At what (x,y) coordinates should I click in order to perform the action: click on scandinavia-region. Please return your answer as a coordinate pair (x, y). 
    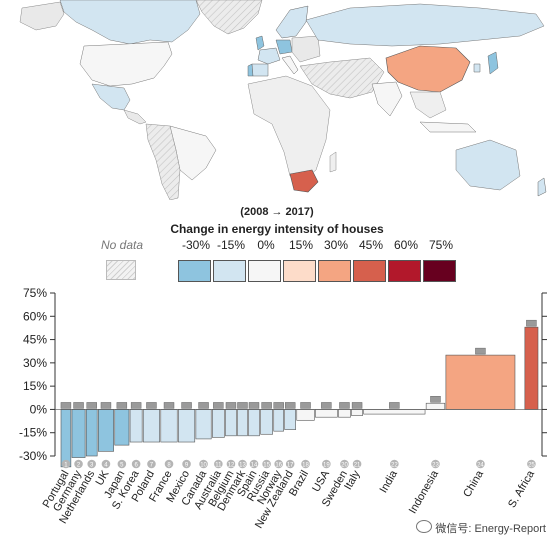
    Looking at the image, I should click on (292, 22).